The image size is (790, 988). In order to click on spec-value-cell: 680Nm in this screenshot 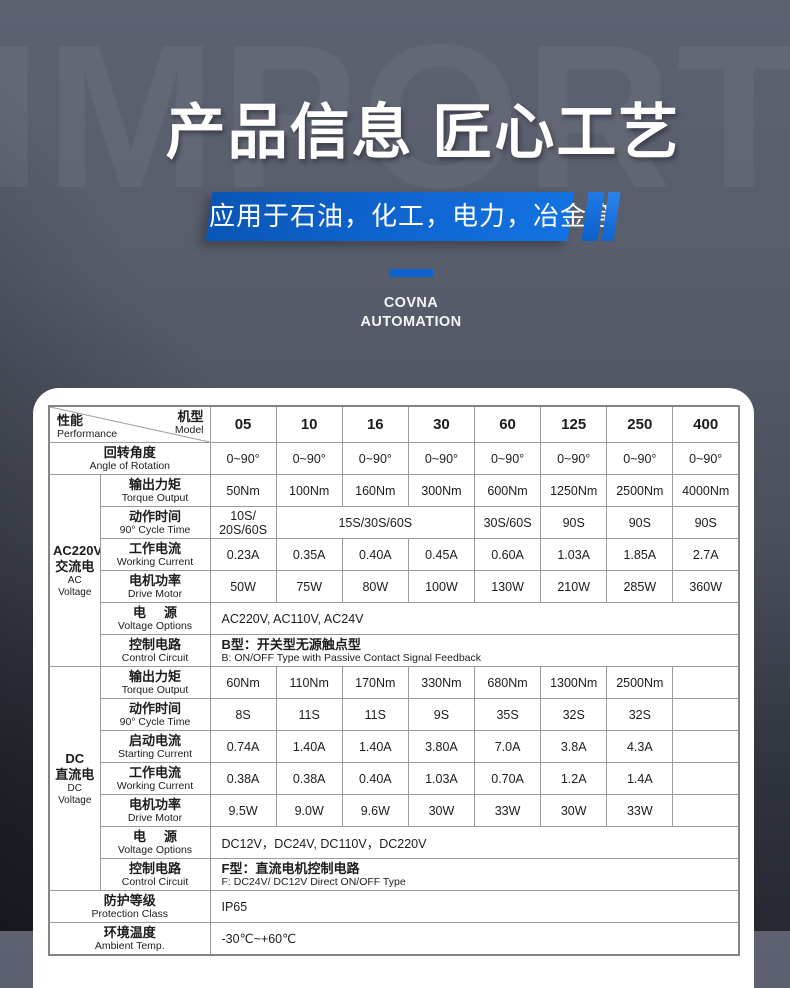, I will do `click(507, 682)`.